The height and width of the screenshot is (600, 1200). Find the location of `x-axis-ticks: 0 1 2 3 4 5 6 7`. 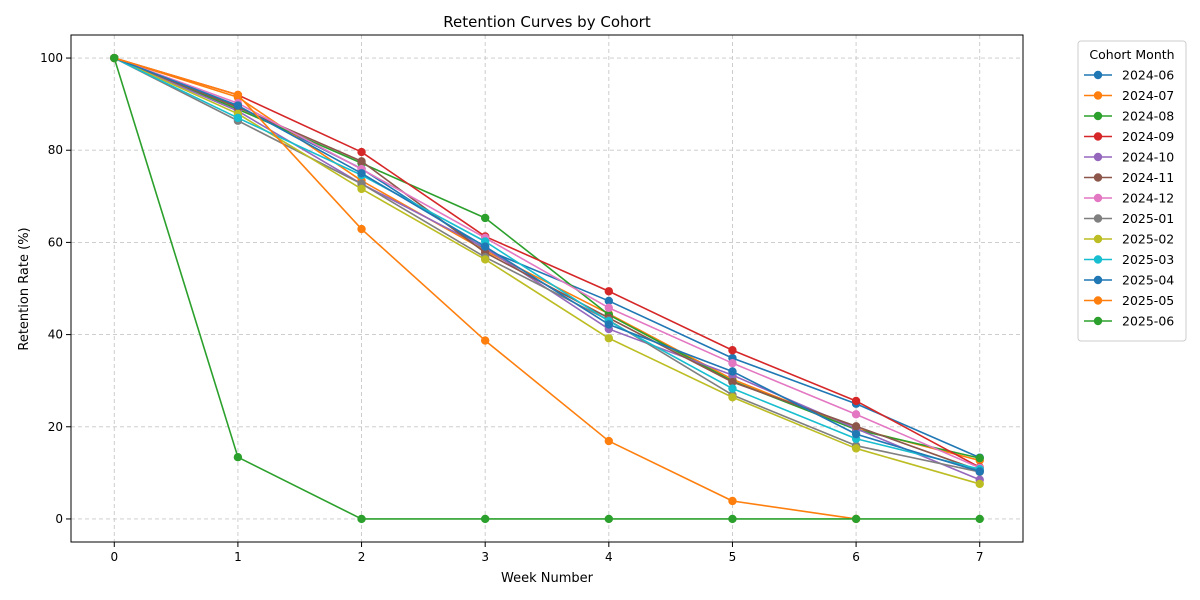

x-axis-ticks: 0 1 2 3 4 5 6 7 is located at coordinates (547, 553).